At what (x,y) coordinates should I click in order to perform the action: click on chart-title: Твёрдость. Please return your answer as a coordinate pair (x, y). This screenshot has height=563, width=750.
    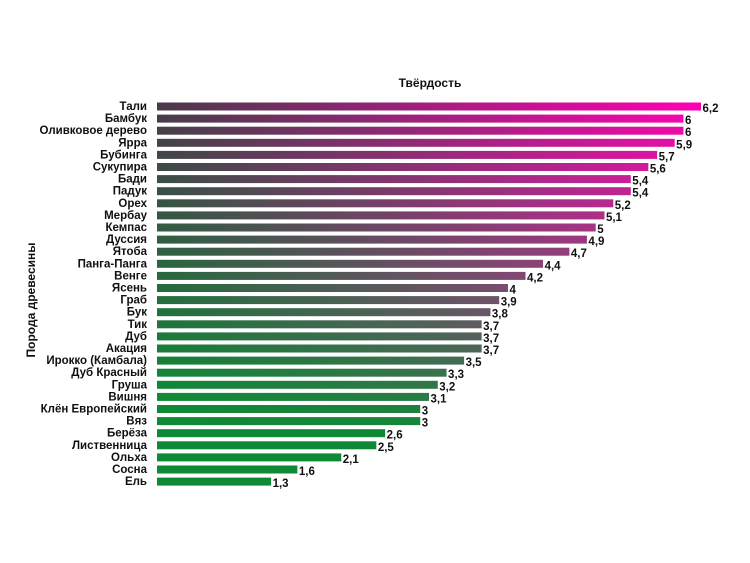
    Looking at the image, I should click on (430, 83).